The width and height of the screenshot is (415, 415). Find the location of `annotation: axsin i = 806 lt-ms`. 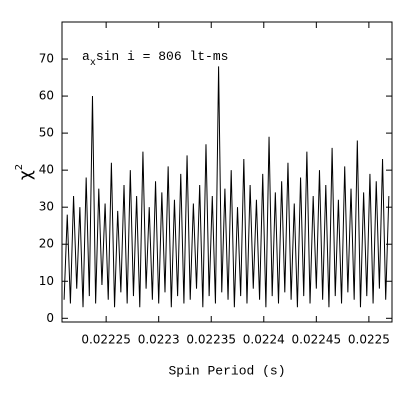

annotation: axsin i = 806 lt-ms is located at coordinates (155, 58).